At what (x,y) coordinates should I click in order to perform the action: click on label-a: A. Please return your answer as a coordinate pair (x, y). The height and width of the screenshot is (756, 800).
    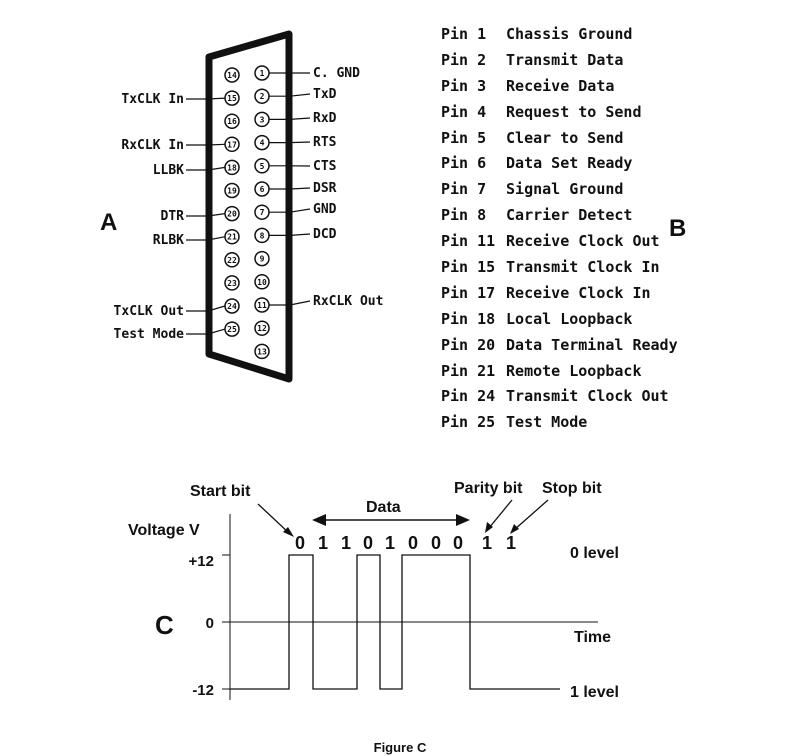
    Looking at the image, I should click on (108, 222).